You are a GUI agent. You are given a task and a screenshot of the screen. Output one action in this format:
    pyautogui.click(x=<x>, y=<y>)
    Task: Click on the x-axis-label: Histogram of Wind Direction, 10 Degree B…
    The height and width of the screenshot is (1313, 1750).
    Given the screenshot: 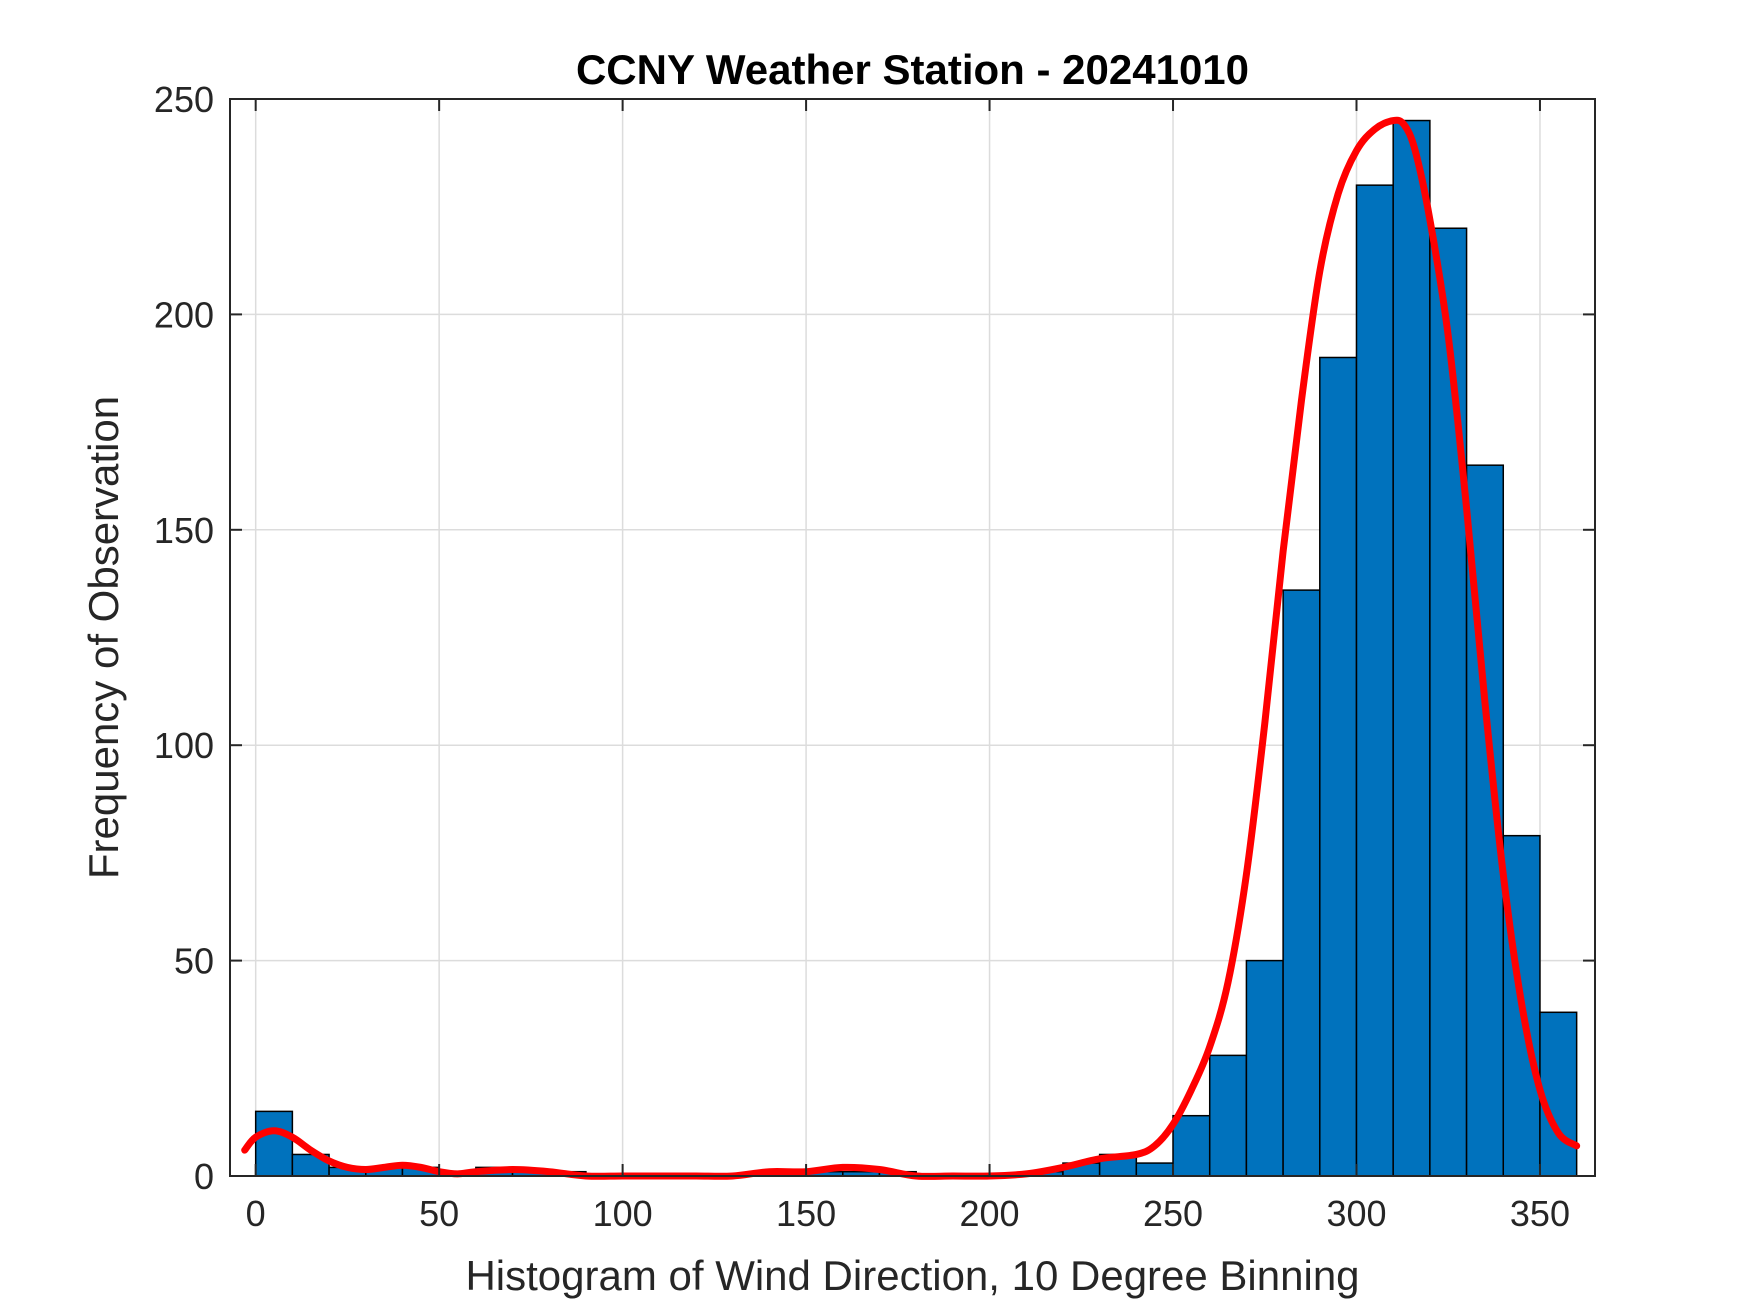 What is the action you would take?
    pyautogui.click(x=912, y=1275)
    